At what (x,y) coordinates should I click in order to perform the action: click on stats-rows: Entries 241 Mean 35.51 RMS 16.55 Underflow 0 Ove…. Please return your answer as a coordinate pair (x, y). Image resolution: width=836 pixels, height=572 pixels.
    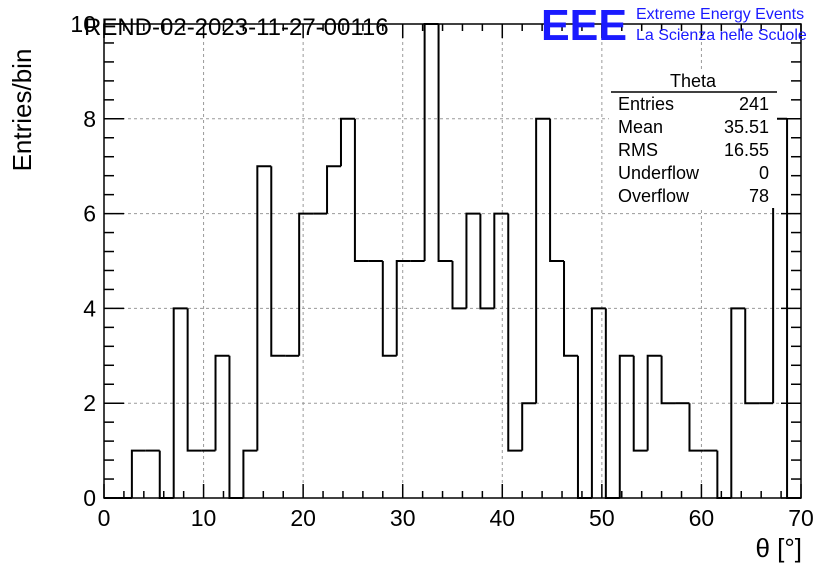
    Looking at the image, I should click on (693, 150).